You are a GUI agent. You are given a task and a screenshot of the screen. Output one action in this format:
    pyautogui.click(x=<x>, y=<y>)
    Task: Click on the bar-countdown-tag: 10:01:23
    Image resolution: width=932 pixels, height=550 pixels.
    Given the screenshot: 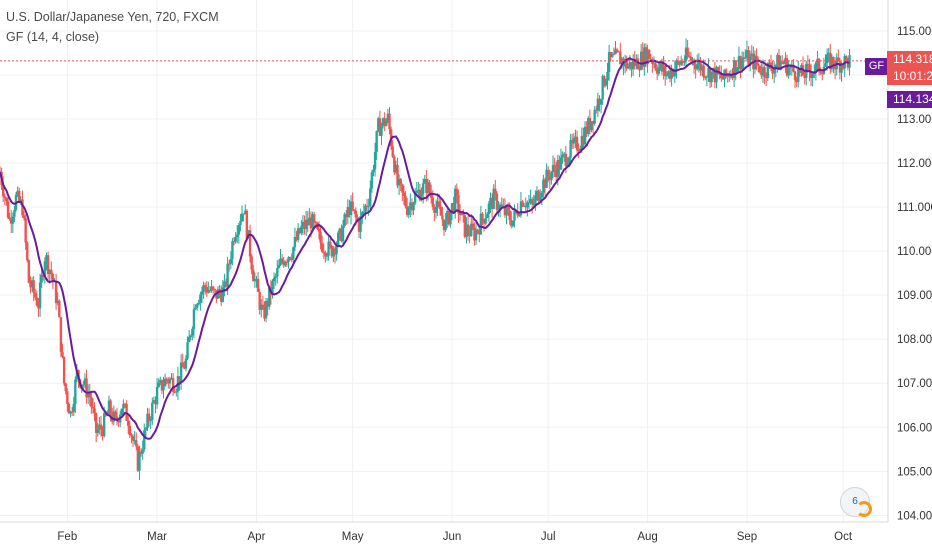 What is the action you would take?
    pyautogui.click(x=909, y=76)
    